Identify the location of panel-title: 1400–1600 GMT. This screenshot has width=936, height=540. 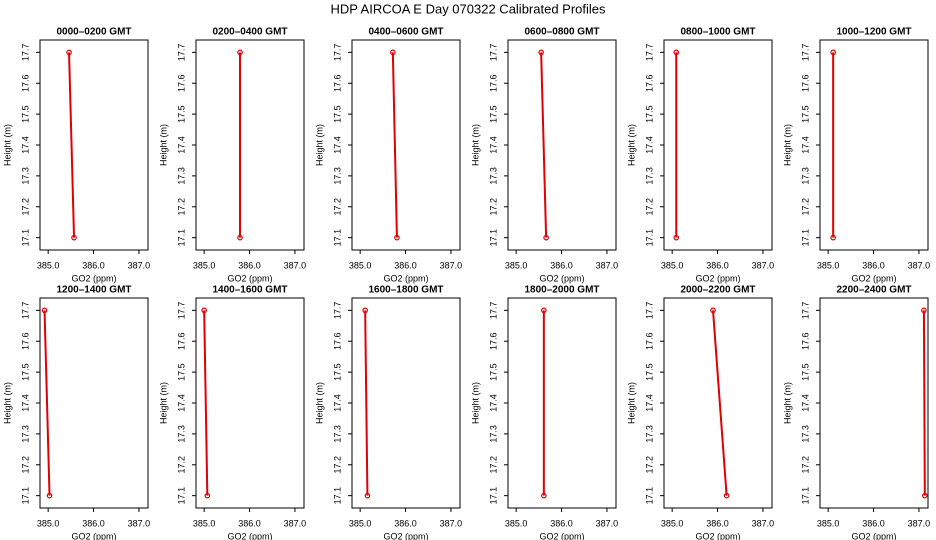
(249, 290).